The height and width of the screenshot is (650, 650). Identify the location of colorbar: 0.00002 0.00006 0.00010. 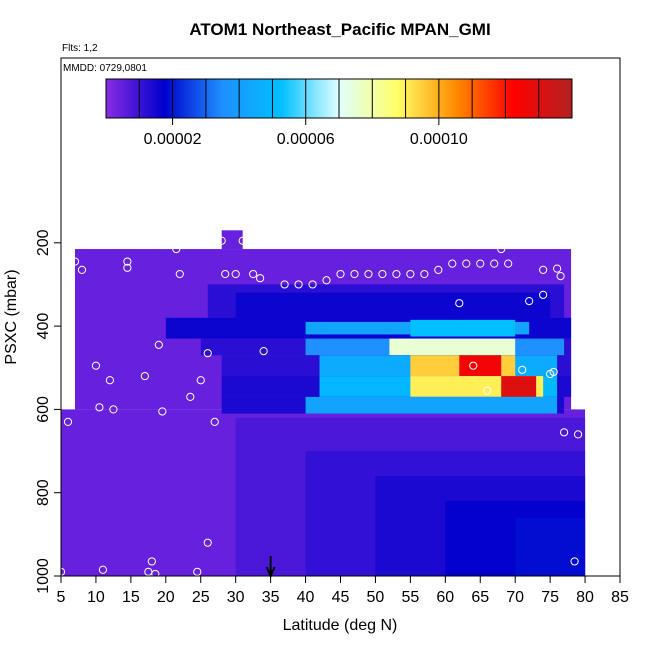
(339, 113).